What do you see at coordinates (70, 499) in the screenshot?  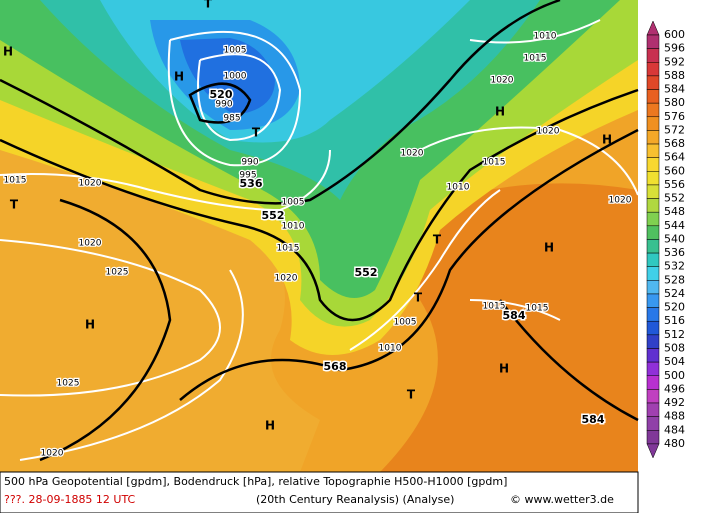 I see `footer-date: ???. 28-09-1885 12 UTC` at bounding box center [70, 499].